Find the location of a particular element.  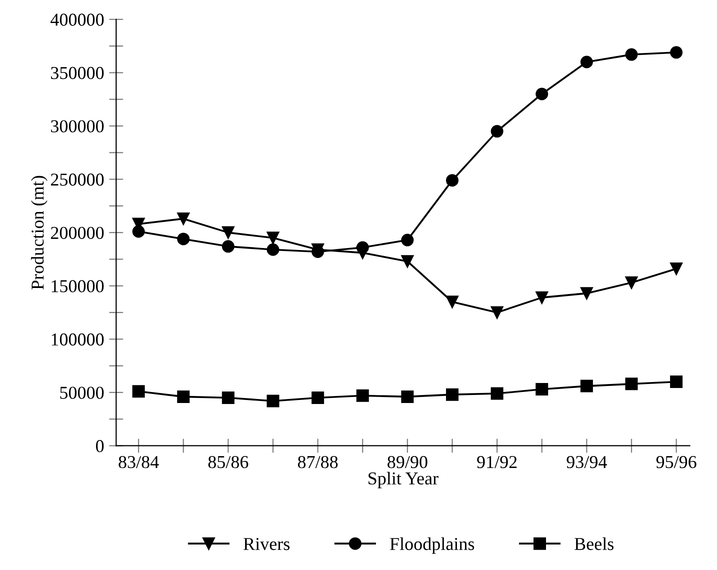

y-tick-label: 100000 is located at coordinates (78, 339).